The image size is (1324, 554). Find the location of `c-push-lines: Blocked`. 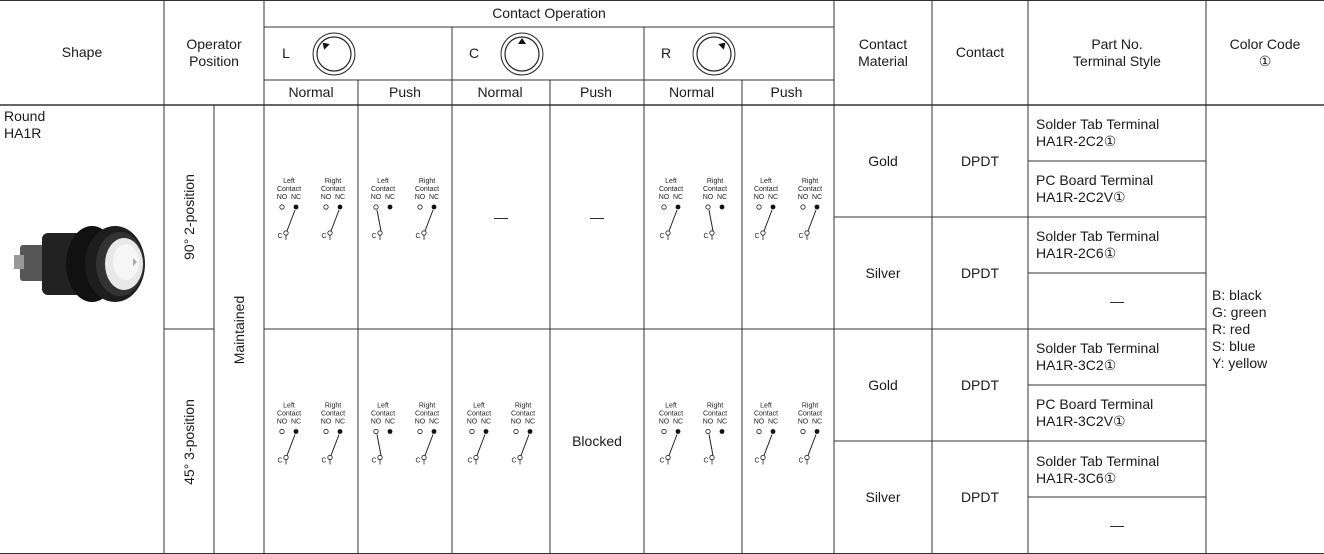

c-push-lines: Blocked is located at coordinates (597, 441).